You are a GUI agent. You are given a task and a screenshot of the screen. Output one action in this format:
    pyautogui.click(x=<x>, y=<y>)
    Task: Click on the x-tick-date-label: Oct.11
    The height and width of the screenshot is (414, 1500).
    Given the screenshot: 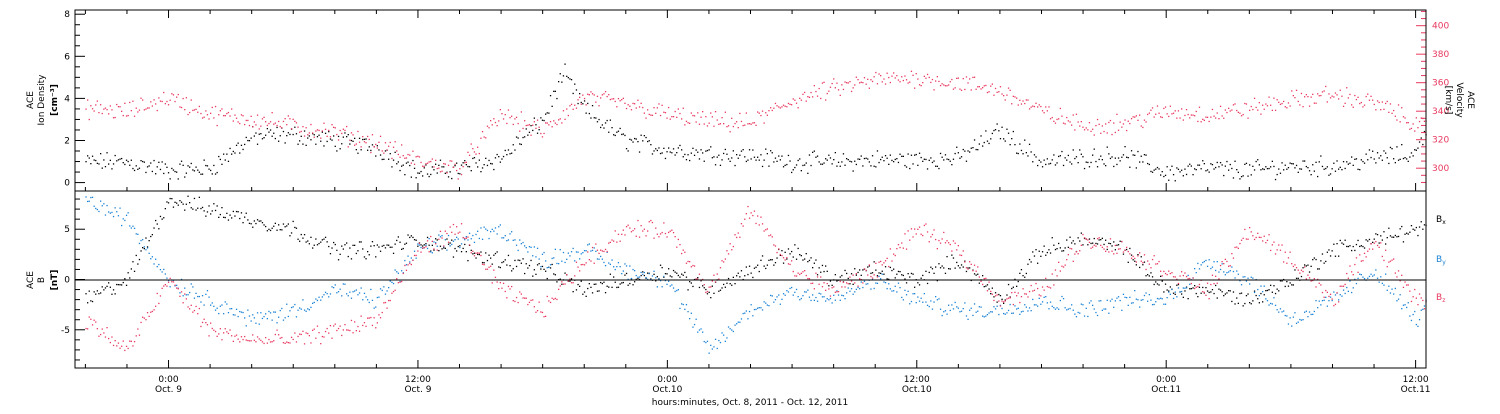 What is the action you would take?
    pyautogui.click(x=1166, y=390)
    